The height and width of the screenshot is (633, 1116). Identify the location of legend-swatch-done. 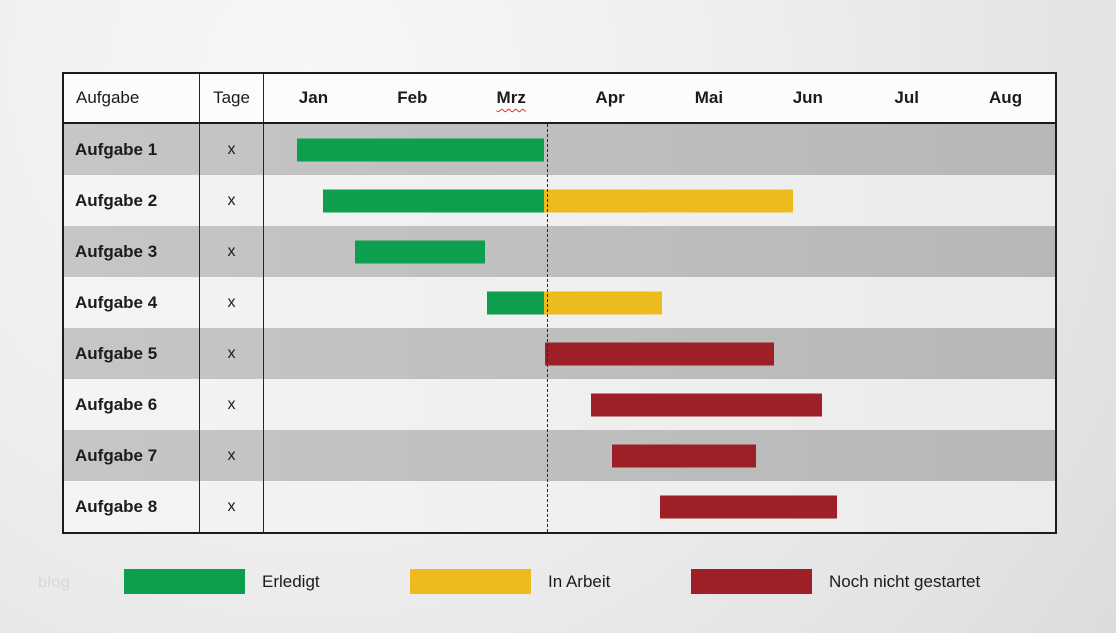
(184, 581).